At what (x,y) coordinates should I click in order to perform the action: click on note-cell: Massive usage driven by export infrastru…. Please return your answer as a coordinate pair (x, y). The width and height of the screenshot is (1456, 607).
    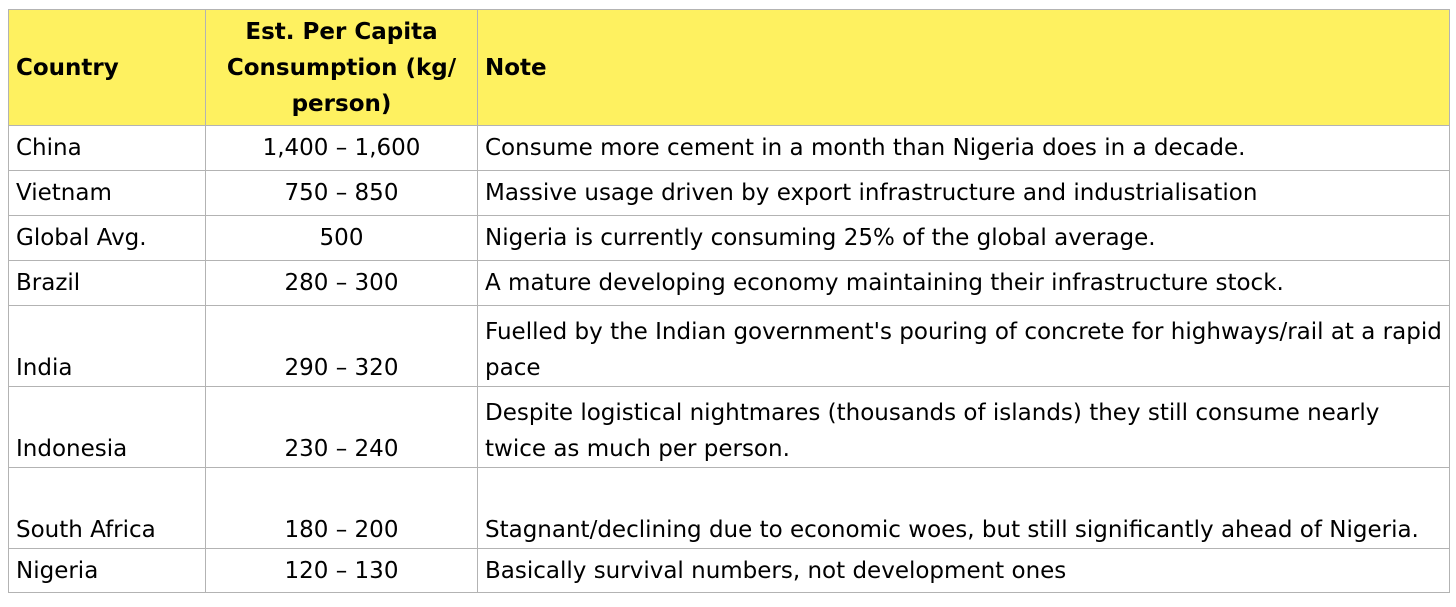
    Looking at the image, I should click on (963, 193).